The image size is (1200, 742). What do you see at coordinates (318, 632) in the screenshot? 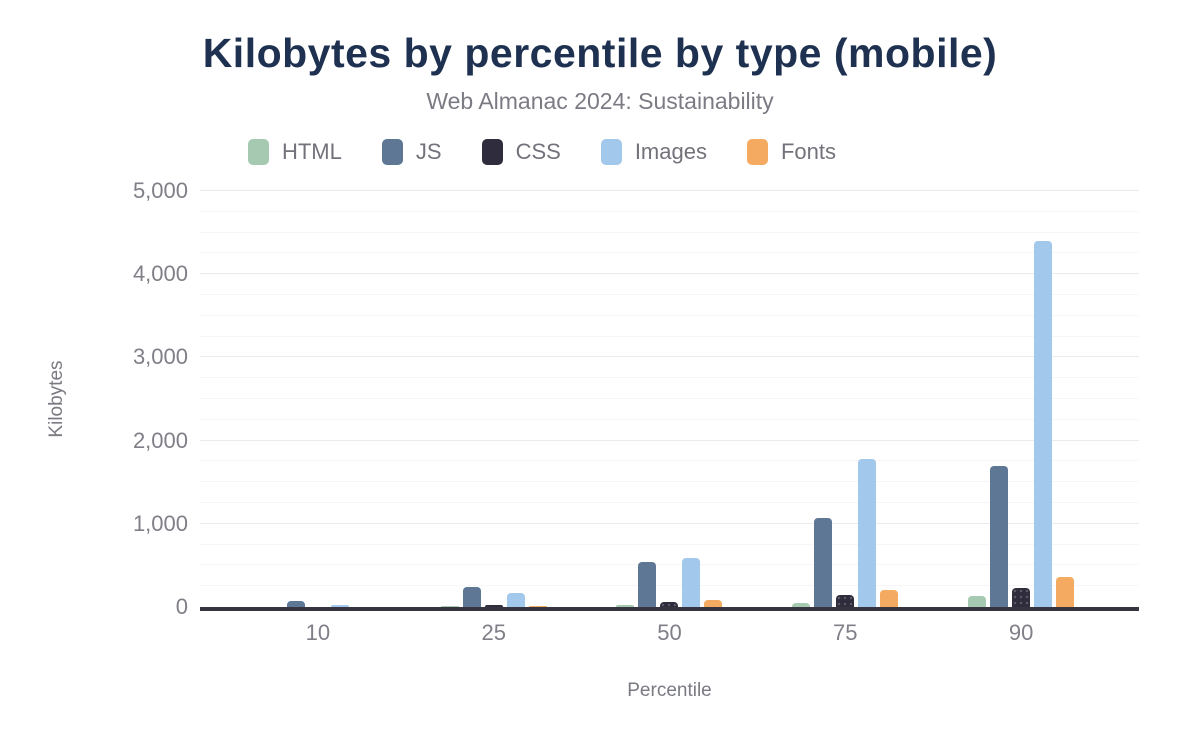
I see `x-tick-label: 10` at bounding box center [318, 632].